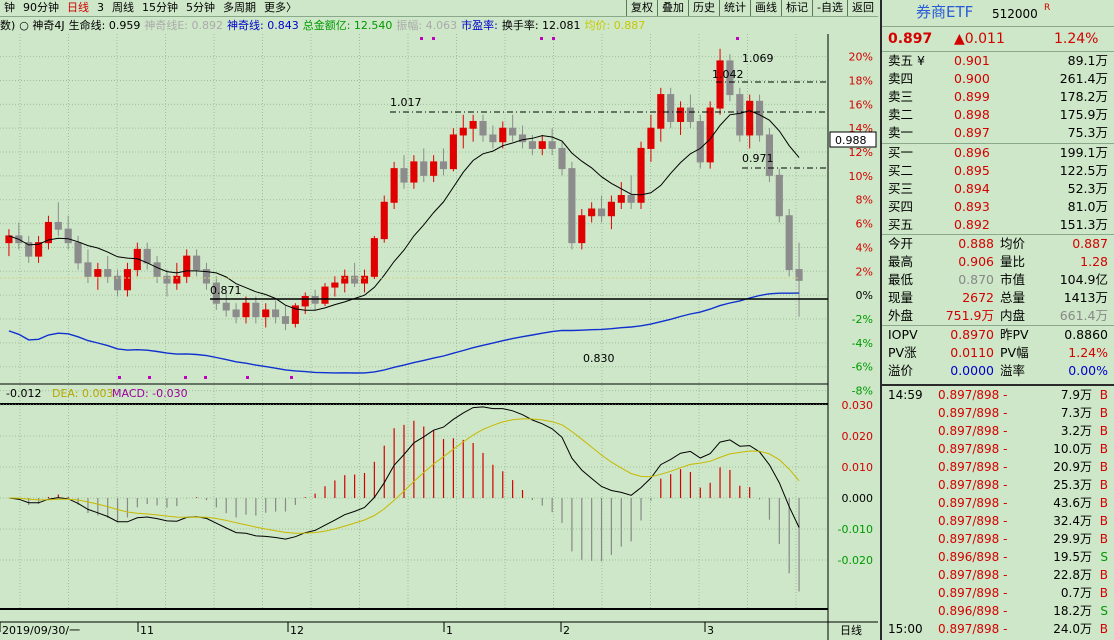 The height and width of the screenshot is (640, 1114). Describe the element at coordinates (1085, 297) in the screenshot. I see `stat-value: 1413万` at that location.